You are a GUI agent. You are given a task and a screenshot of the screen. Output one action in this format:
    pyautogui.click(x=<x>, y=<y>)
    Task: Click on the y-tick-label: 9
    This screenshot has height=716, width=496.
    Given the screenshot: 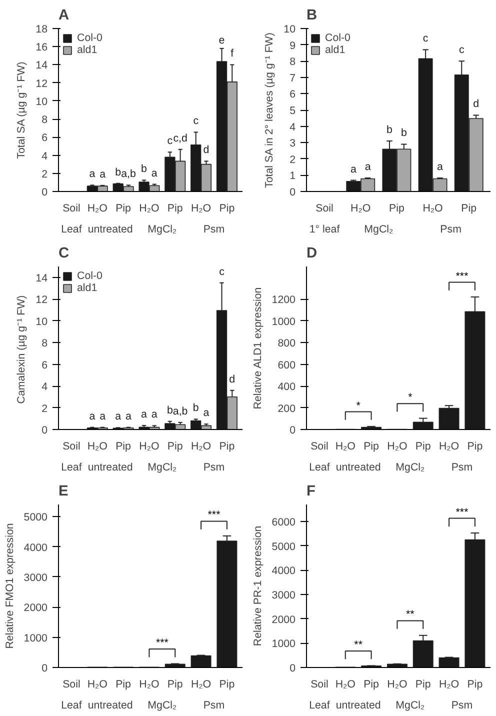 What is the action you would take?
    pyautogui.click(x=293, y=46)
    